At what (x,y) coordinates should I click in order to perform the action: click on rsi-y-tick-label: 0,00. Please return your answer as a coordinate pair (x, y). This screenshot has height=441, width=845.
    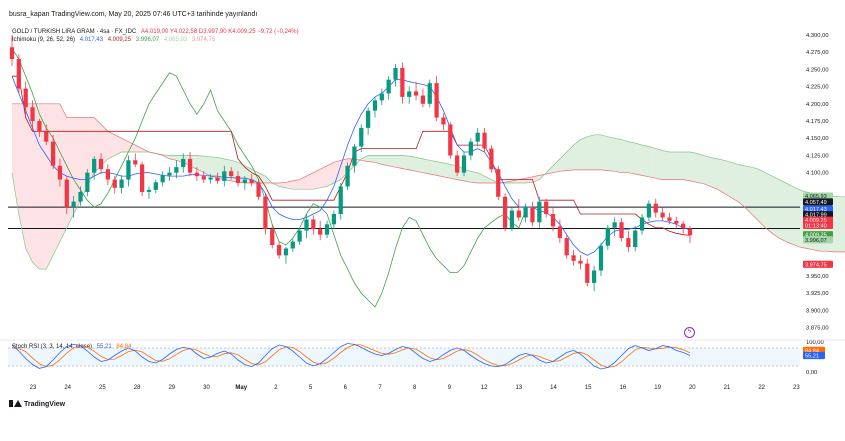
    Looking at the image, I should click on (811, 373).